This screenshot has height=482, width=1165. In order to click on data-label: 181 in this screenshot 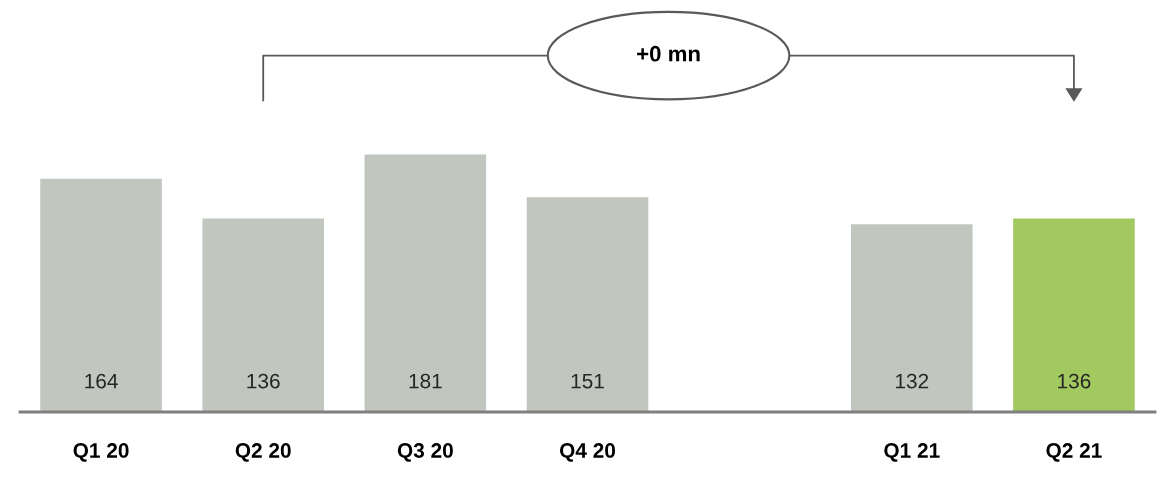, I will do `click(425, 381)`.